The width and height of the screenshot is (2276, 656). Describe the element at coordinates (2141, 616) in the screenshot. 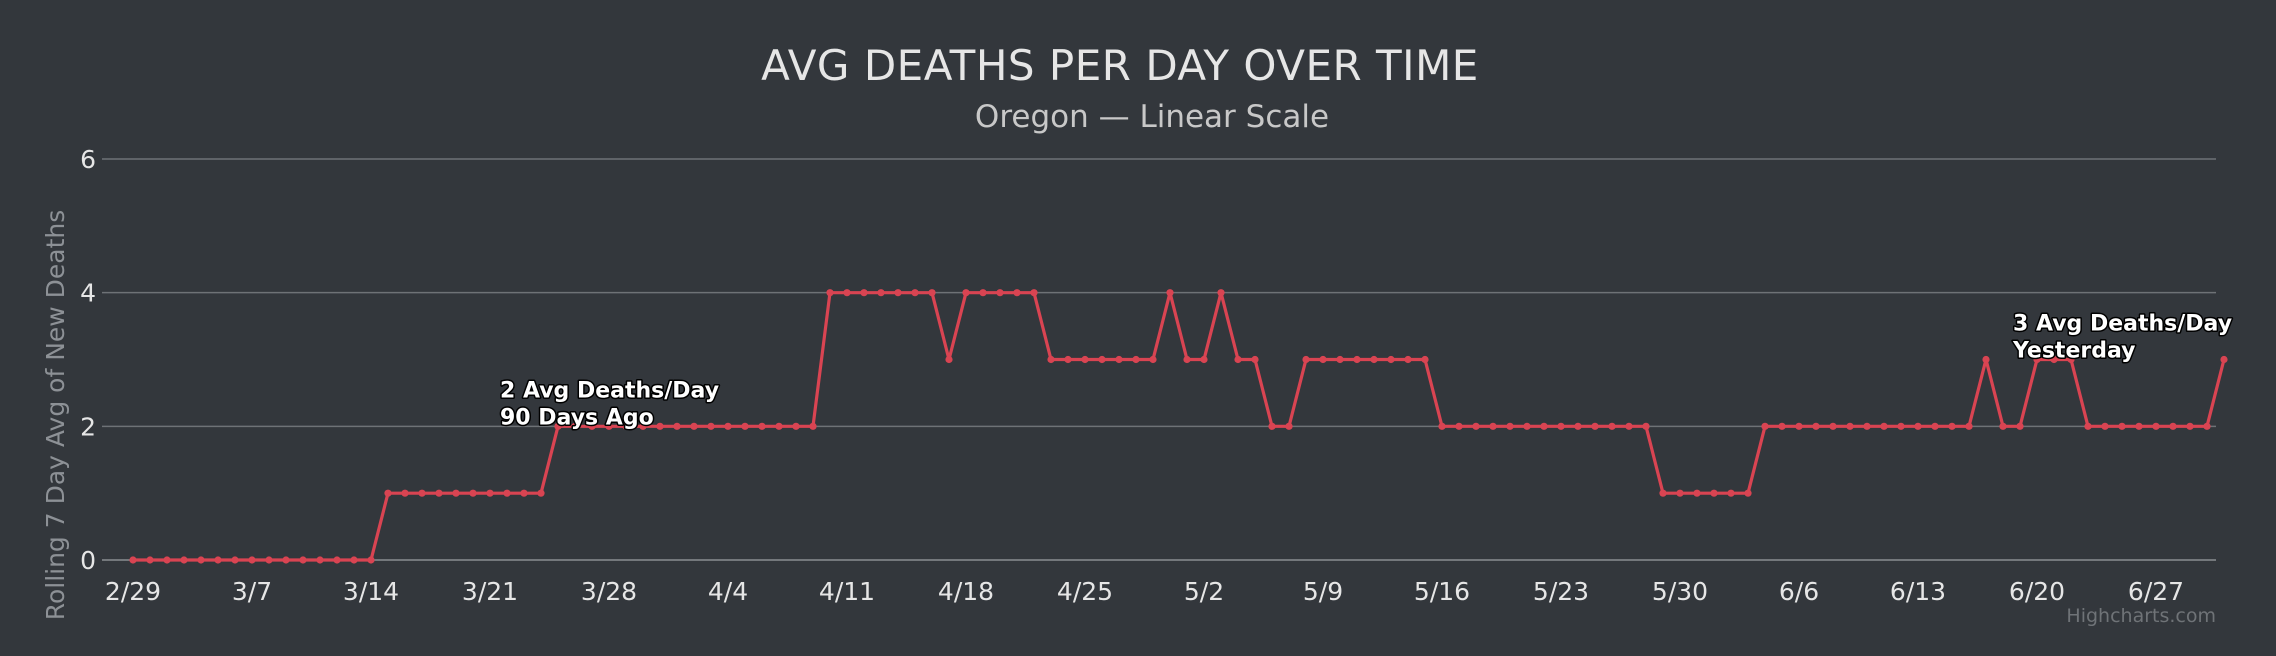

I see `credits-link: Highcharts.com` at that location.